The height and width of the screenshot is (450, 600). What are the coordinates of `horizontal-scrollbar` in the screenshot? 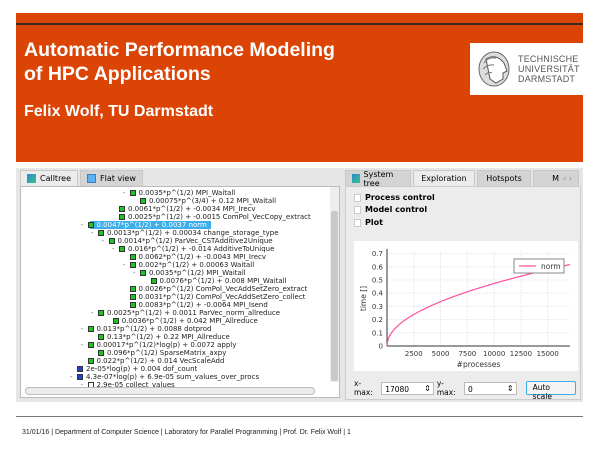 It's located at (170, 391).